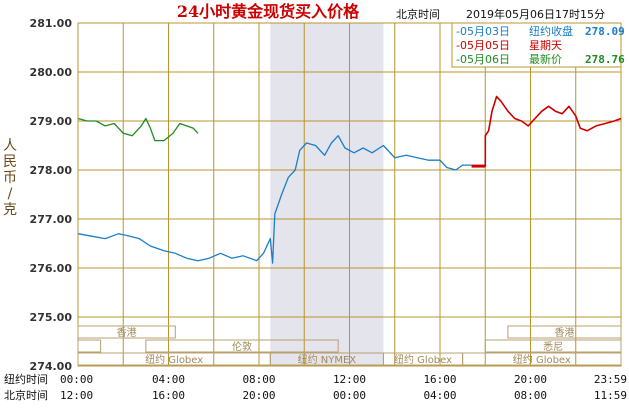 The width and height of the screenshot is (629, 408). Describe the element at coordinates (89, 346) in the screenshot. I see `session-box-box` at that location.